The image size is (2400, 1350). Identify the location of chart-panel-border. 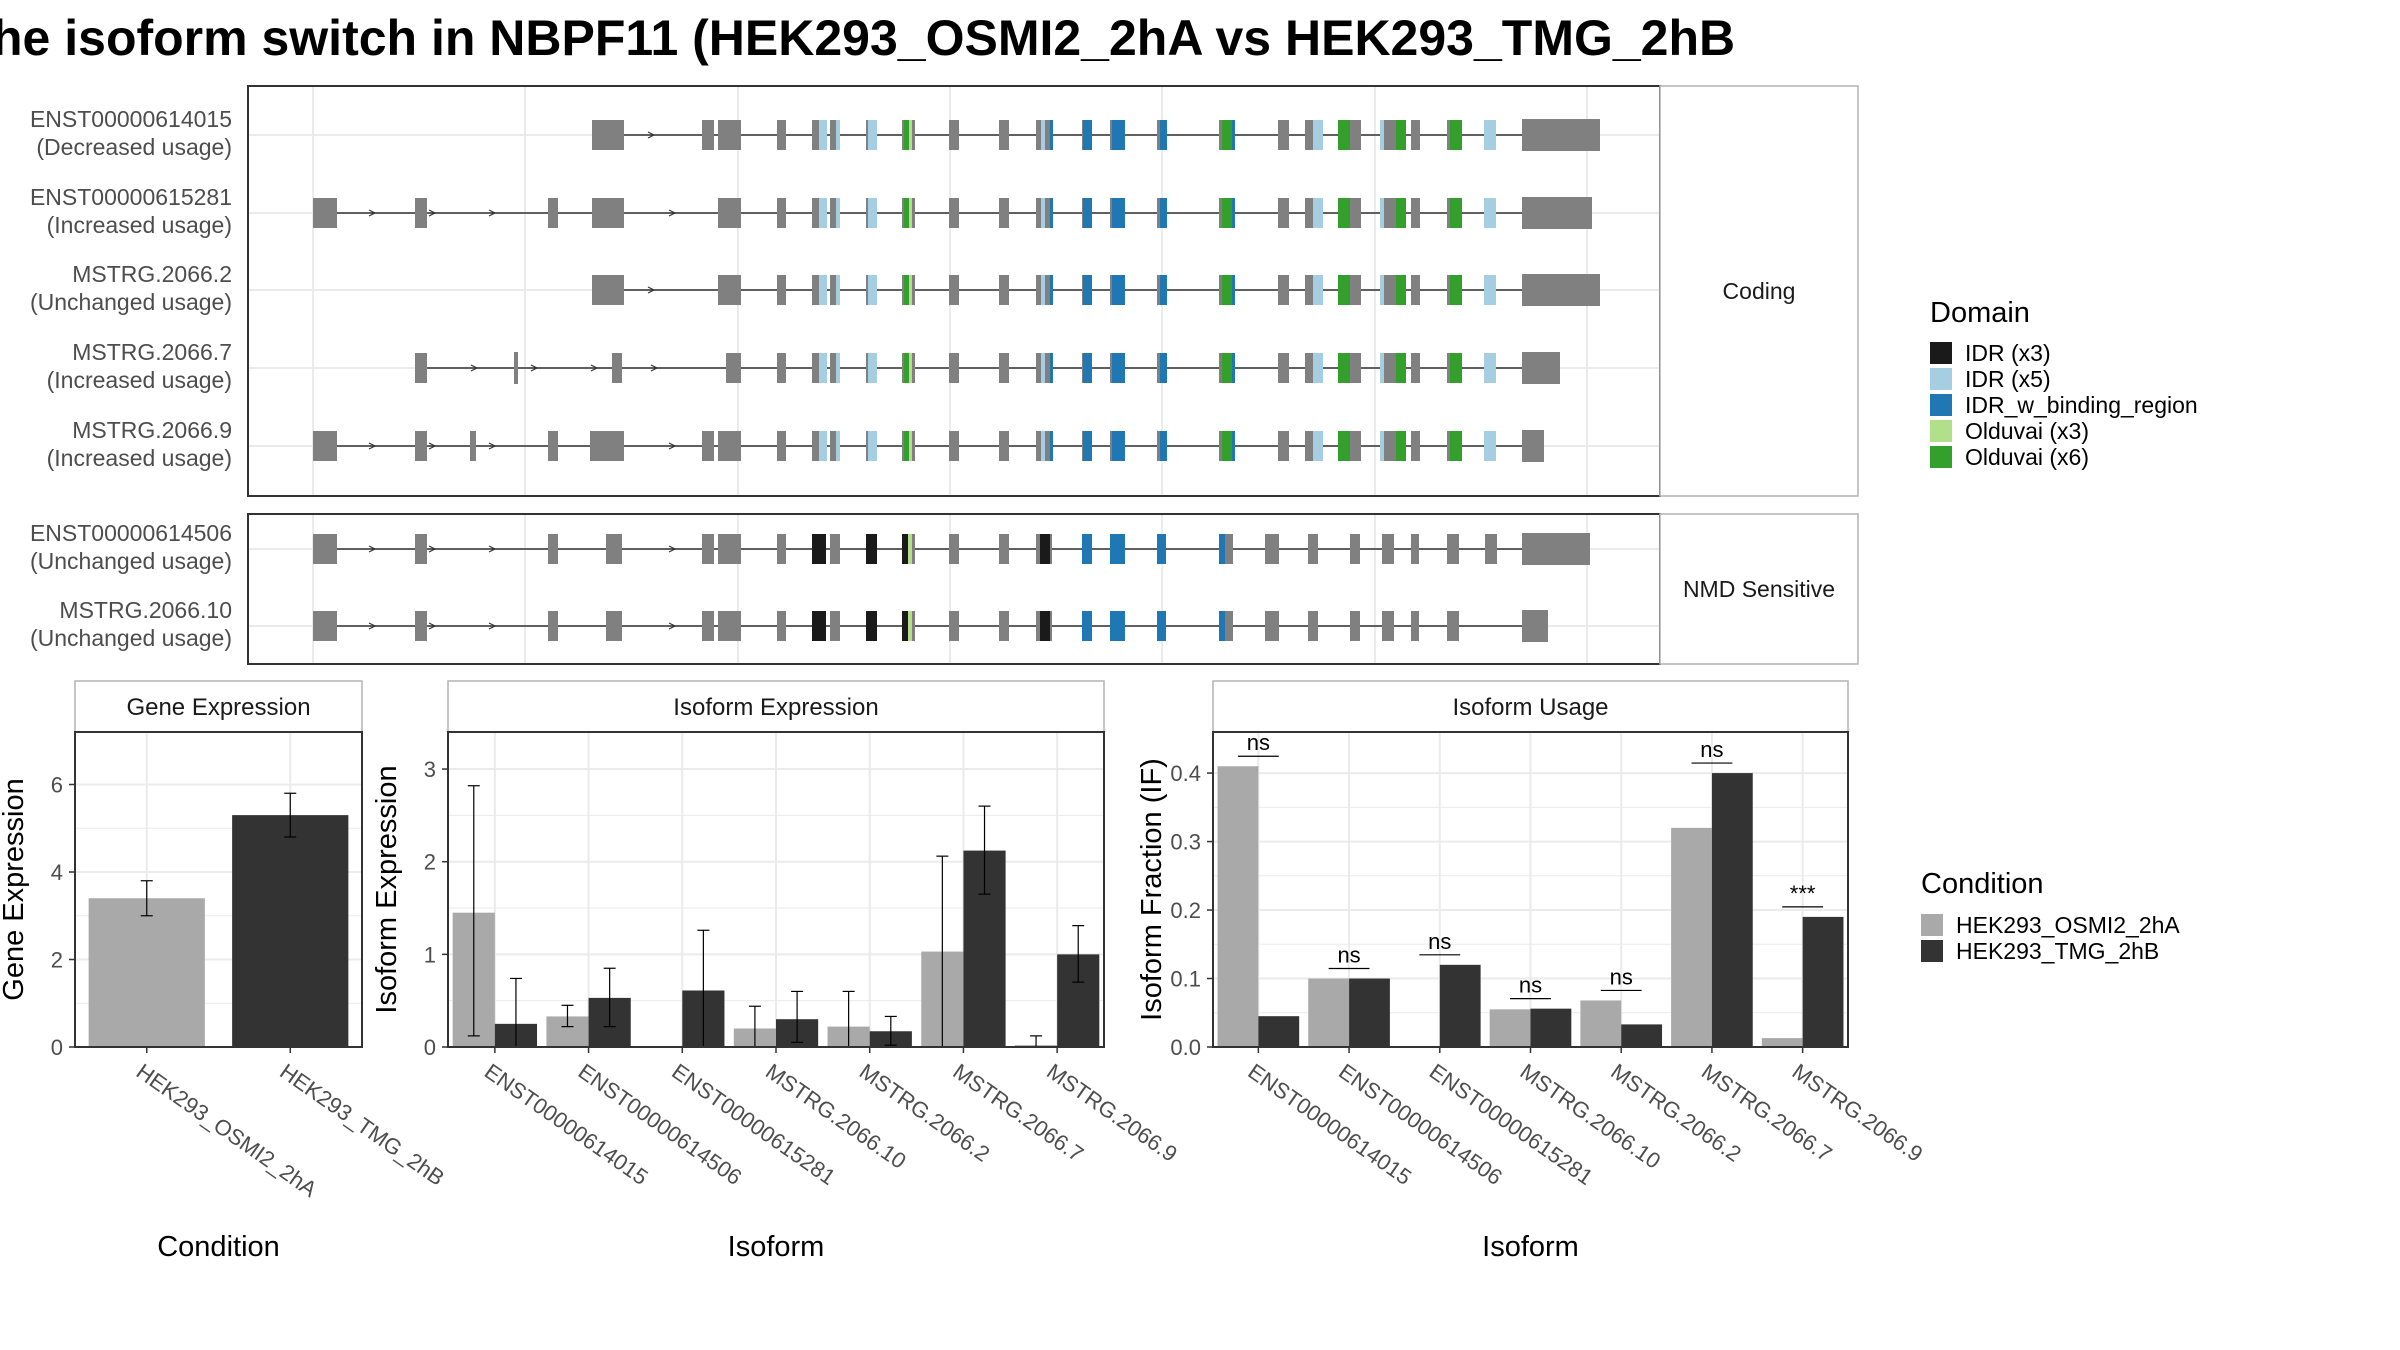
(776, 889).